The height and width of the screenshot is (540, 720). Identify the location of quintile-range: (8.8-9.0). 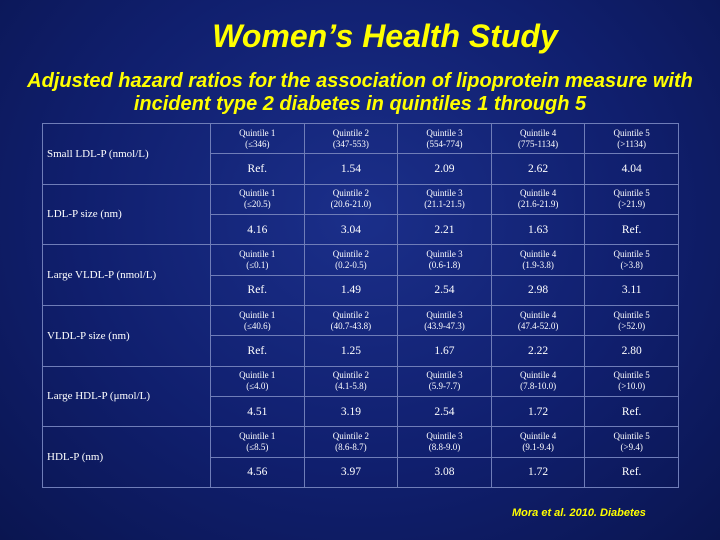
(444, 446).